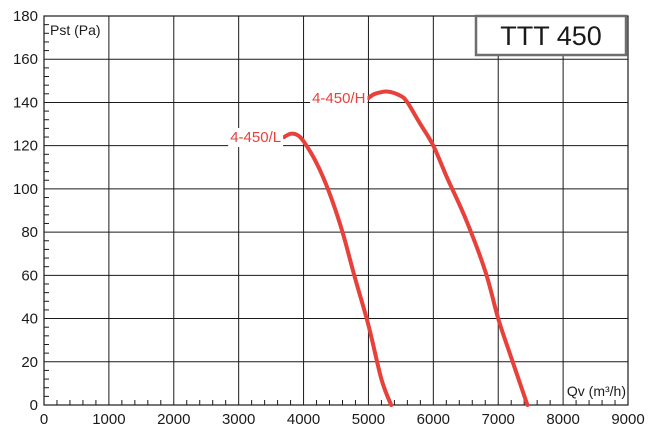 This screenshot has height=430, width=649. What do you see at coordinates (25, 146) in the screenshot?
I see `y-tick-label: 120` at bounding box center [25, 146].